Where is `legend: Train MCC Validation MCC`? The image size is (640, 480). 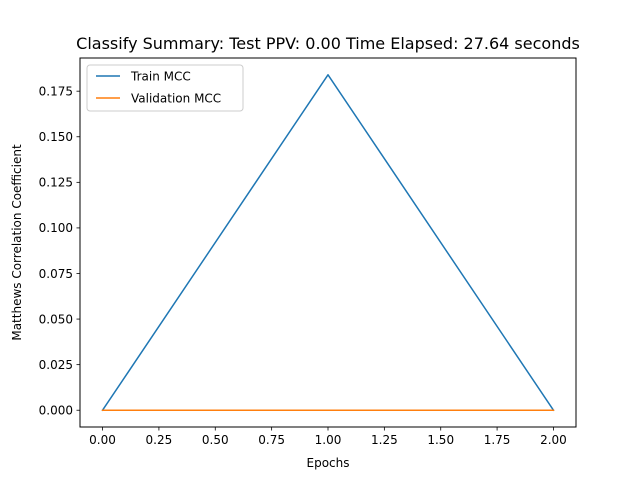 legend: Train MCC Validation MCC is located at coordinates (165, 88).